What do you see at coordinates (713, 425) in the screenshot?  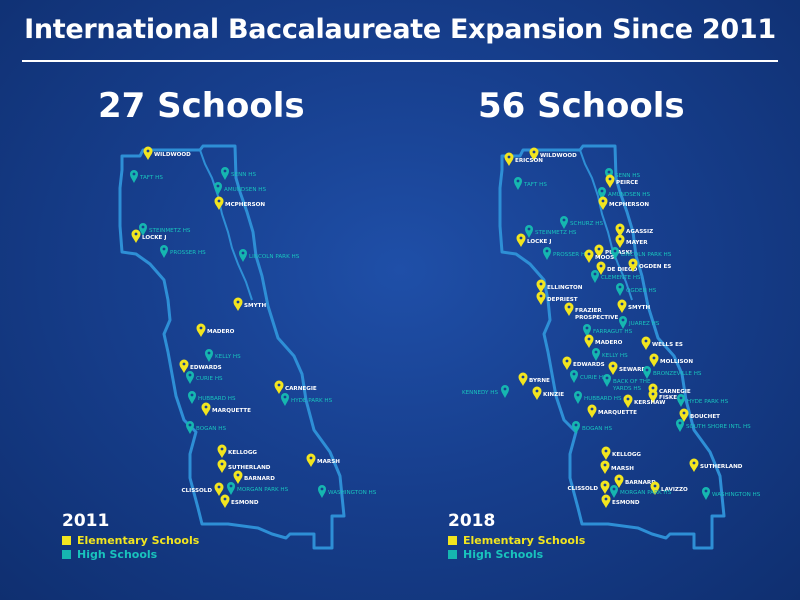 I see `school-marker-south-shore-intl-hs: SOUTH SHORE INTL HS` at bounding box center [713, 425].